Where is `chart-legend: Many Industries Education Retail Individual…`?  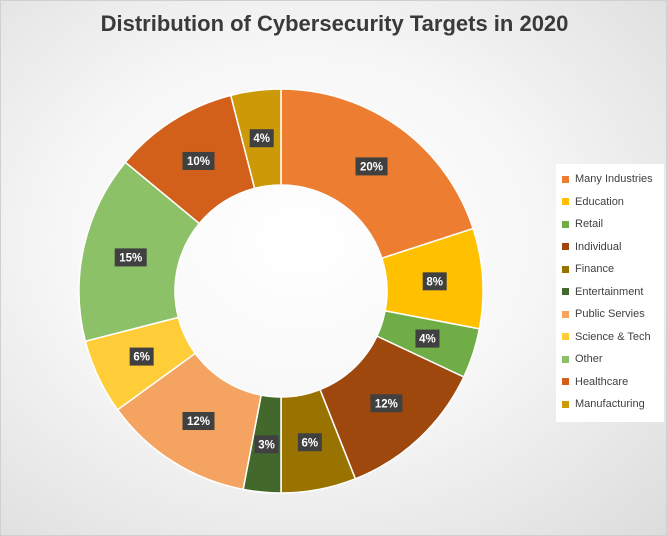 chart-legend: Many Industries Education Retail Individual… is located at coordinates (610, 293).